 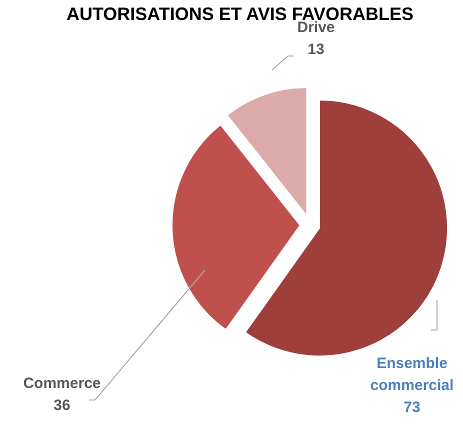 What do you see at coordinates (62, 405) in the screenshot?
I see `data-label: 36` at bounding box center [62, 405].